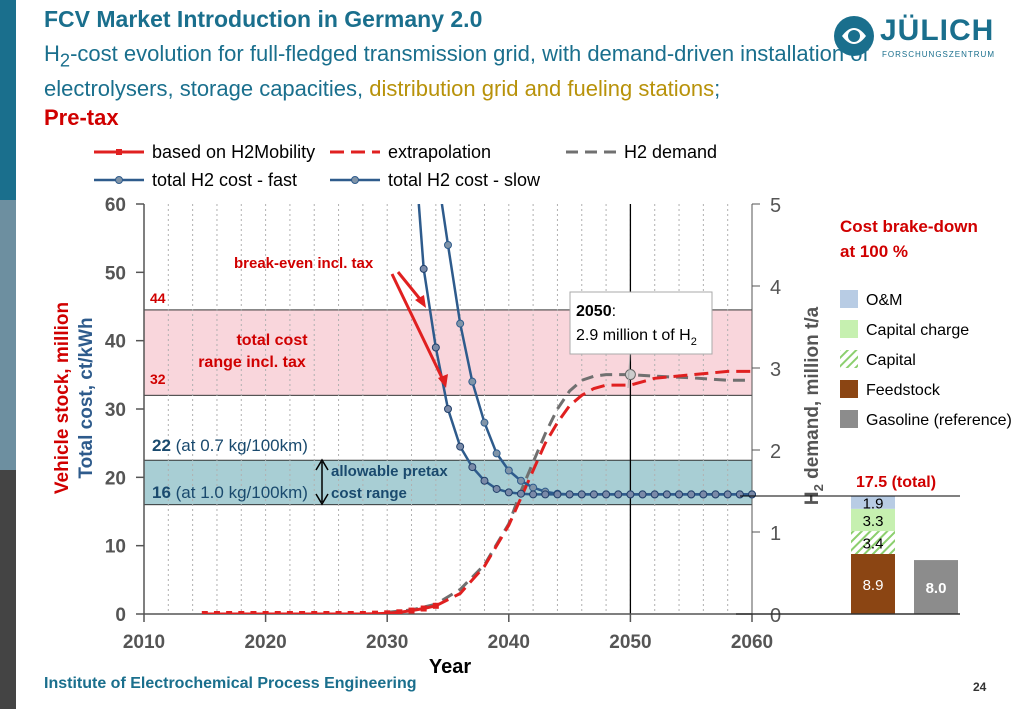  Describe the element at coordinates (8, 335) in the screenshot. I see `sidebar-block-middle` at that location.